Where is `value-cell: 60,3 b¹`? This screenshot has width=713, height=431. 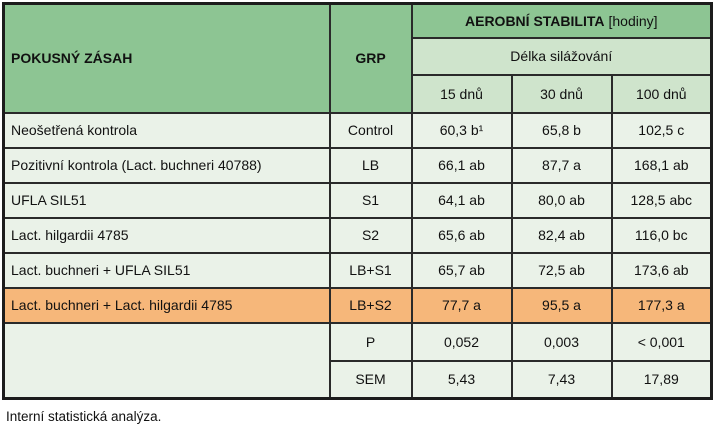 value-cell: 60,3 b¹ is located at coordinates (461, 130).